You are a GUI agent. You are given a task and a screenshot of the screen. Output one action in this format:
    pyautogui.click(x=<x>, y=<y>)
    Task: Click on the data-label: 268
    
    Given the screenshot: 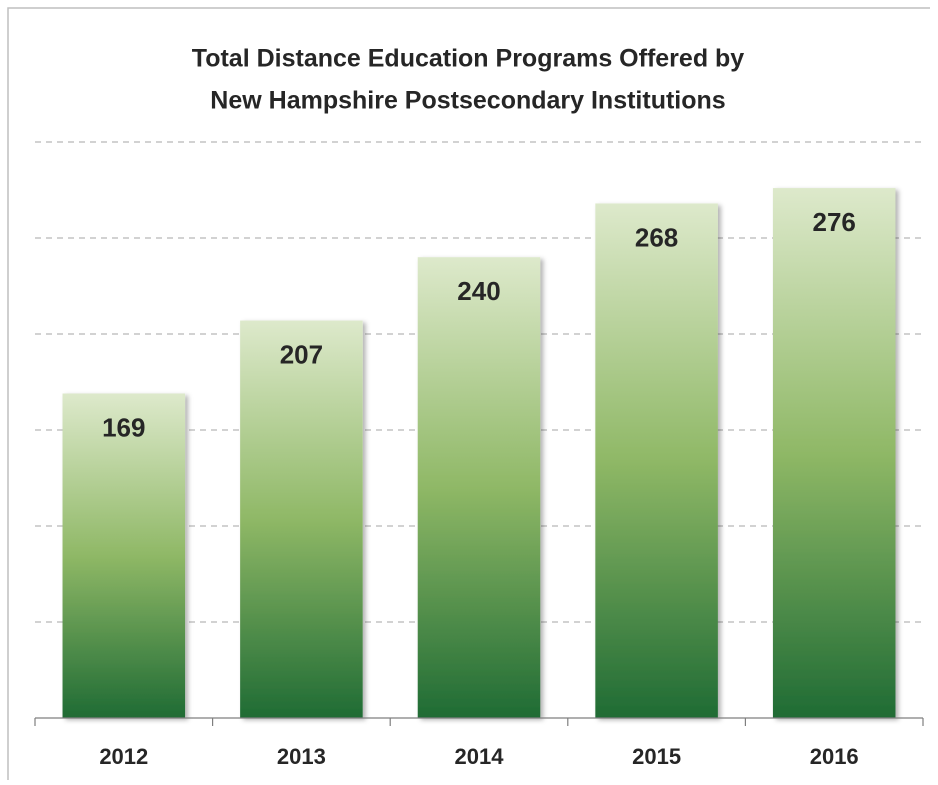 What is the action you would take?
    pyautogui.click(x=656, y=237)
    